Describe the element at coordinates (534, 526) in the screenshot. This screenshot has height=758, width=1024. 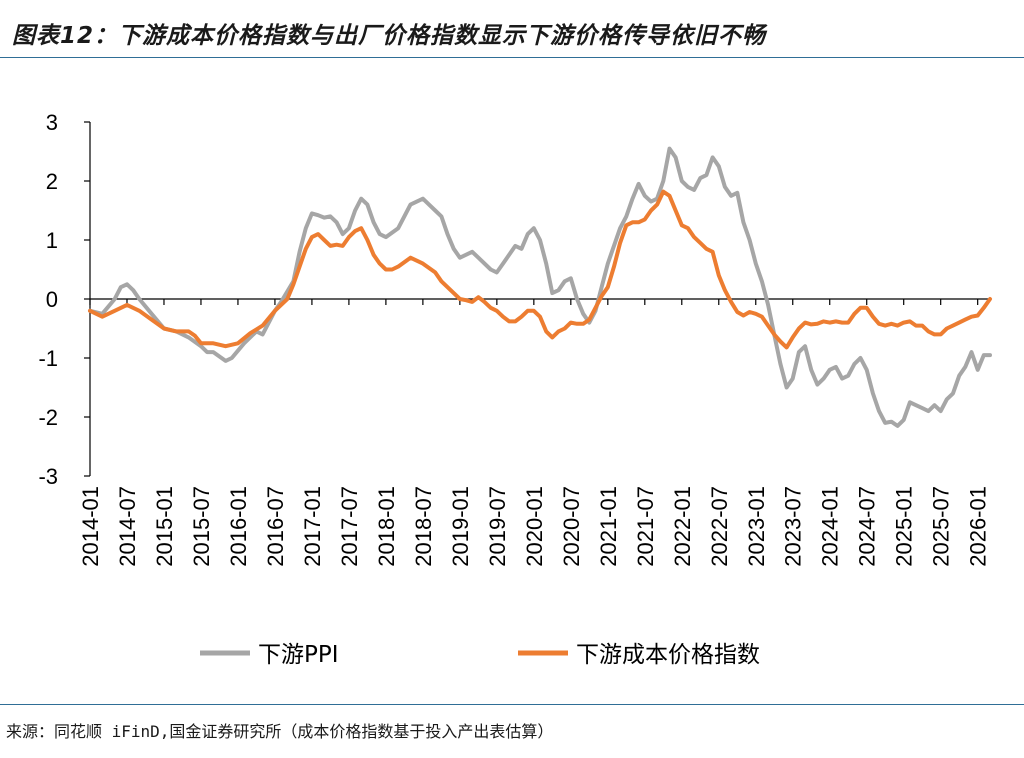
I see `x-tick-label: 2020-01` at that location.